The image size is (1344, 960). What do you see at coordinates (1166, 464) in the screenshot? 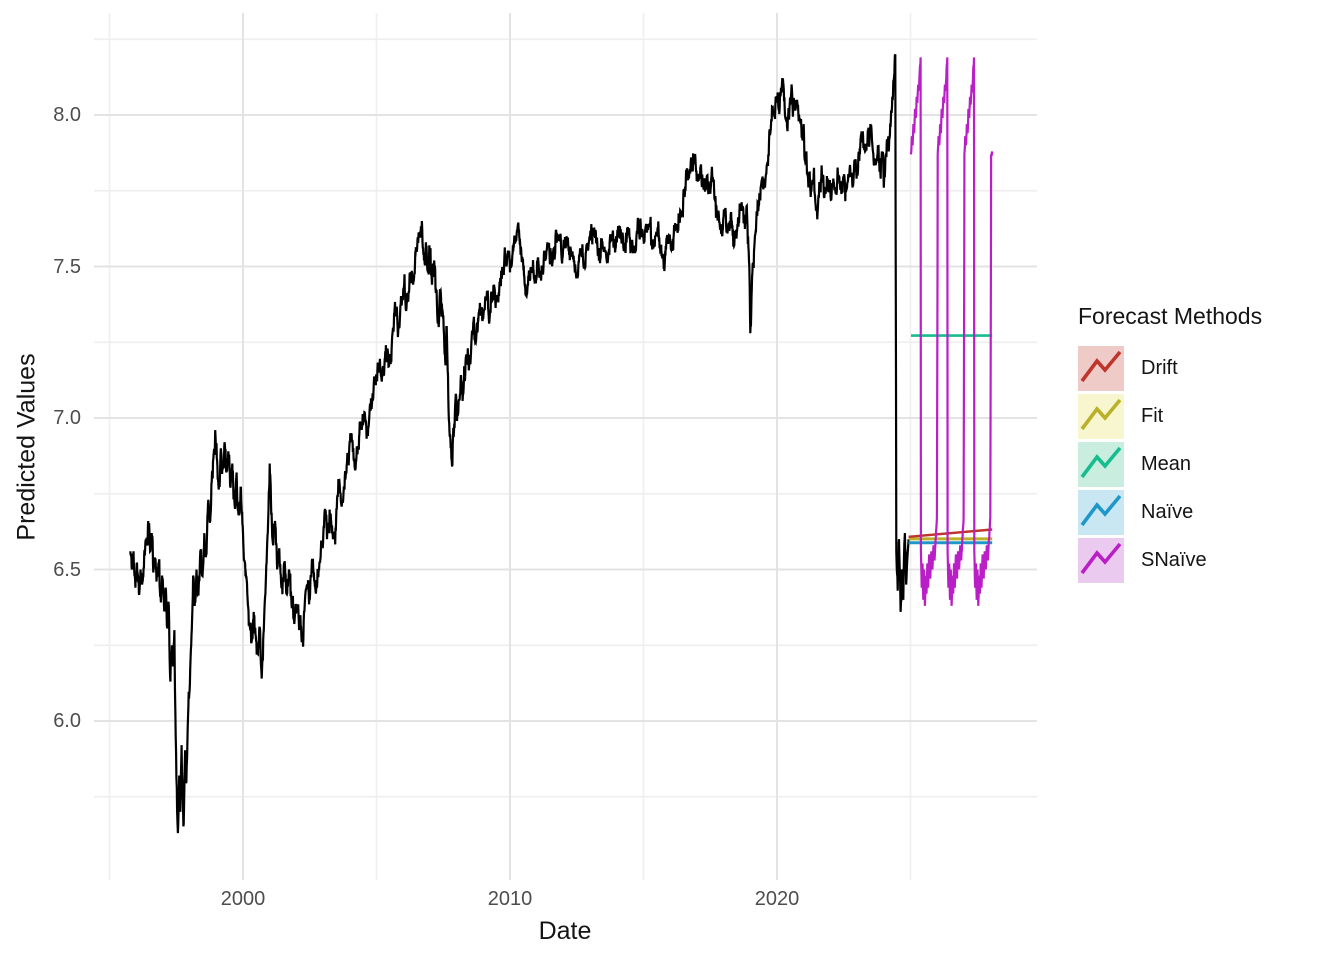
I see `legend-item-label: Mean` at bounding box center [1166, 464].